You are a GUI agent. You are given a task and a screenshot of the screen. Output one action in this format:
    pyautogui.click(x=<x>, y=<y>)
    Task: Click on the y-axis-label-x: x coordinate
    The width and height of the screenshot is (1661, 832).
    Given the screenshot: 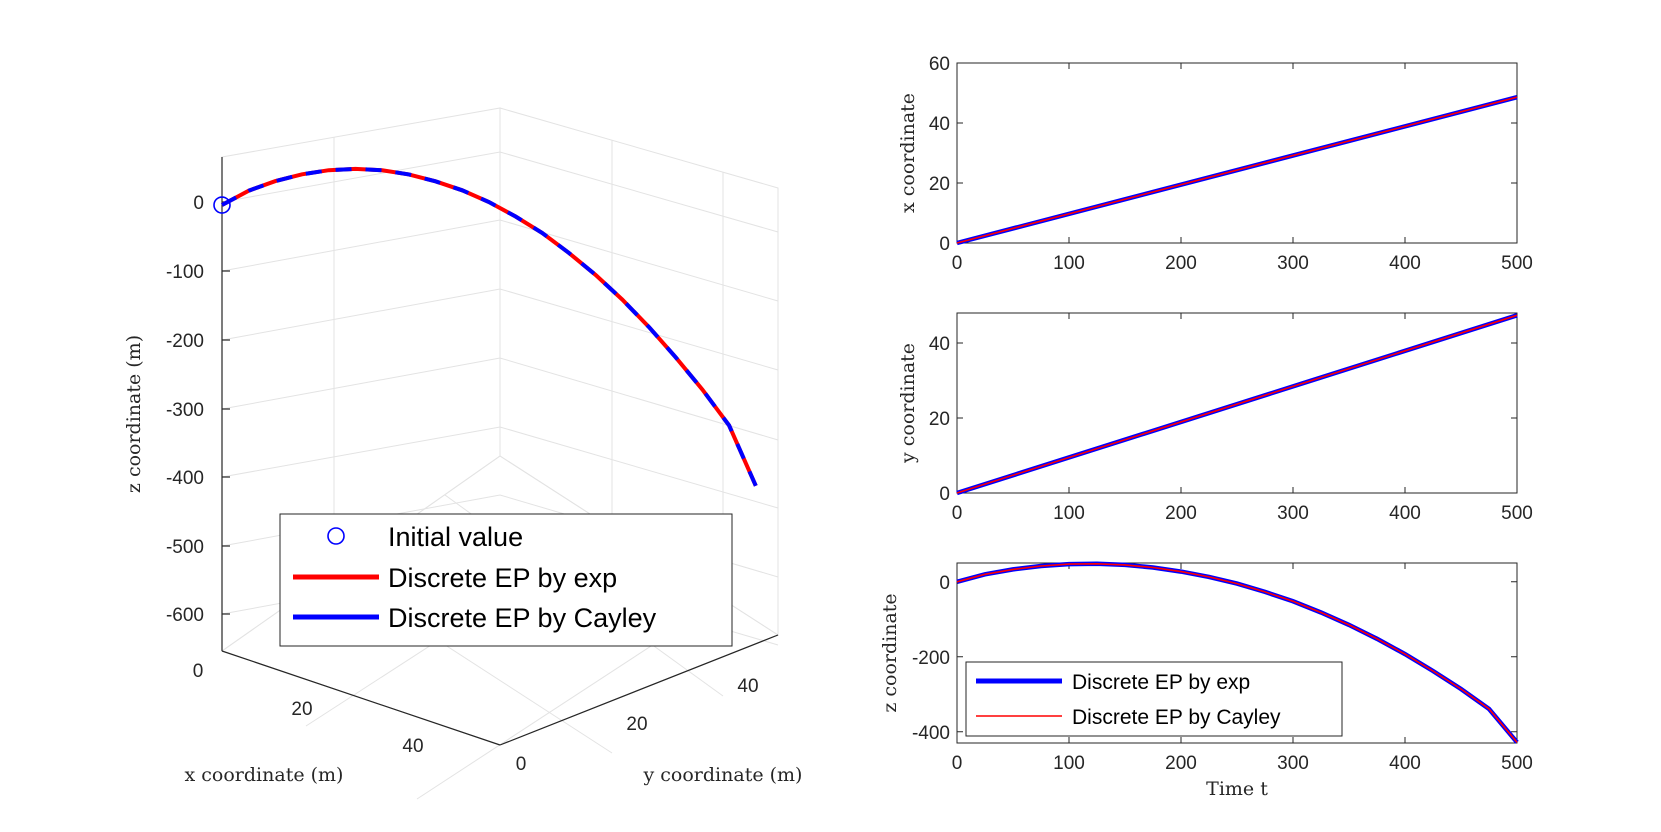 What is the action you would take?
    pyautogui.click(x=908, y=153)
    